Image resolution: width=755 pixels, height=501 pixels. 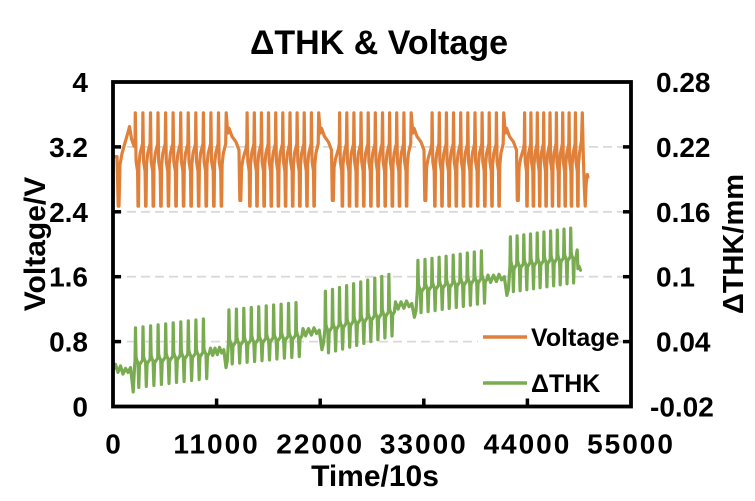 I want to click on svg-text: Voltage, so click(x=575, y=338).